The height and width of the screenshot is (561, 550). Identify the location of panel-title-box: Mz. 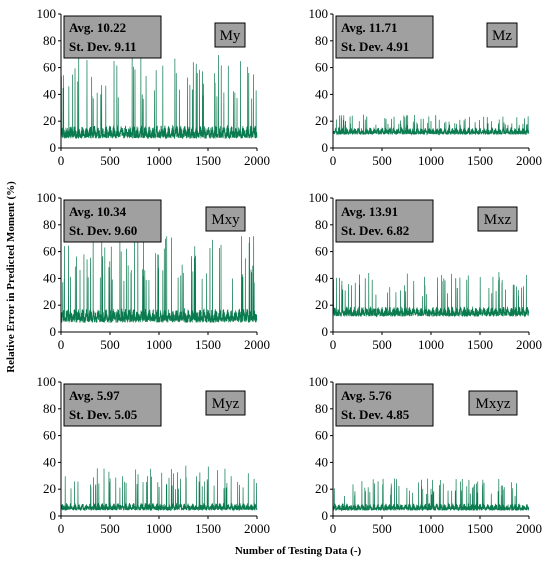
(502, 35).